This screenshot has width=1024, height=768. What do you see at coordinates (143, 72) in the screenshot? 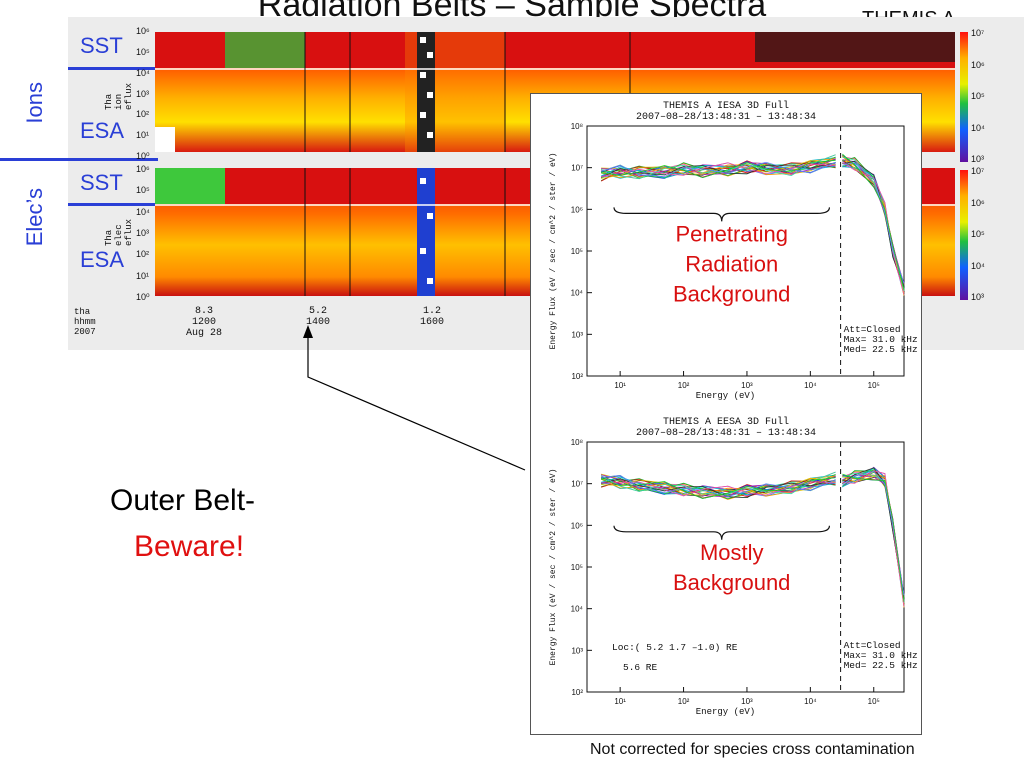
I see `ion-spec-y-tick: 10⁴` at bounding box center [143, 72].